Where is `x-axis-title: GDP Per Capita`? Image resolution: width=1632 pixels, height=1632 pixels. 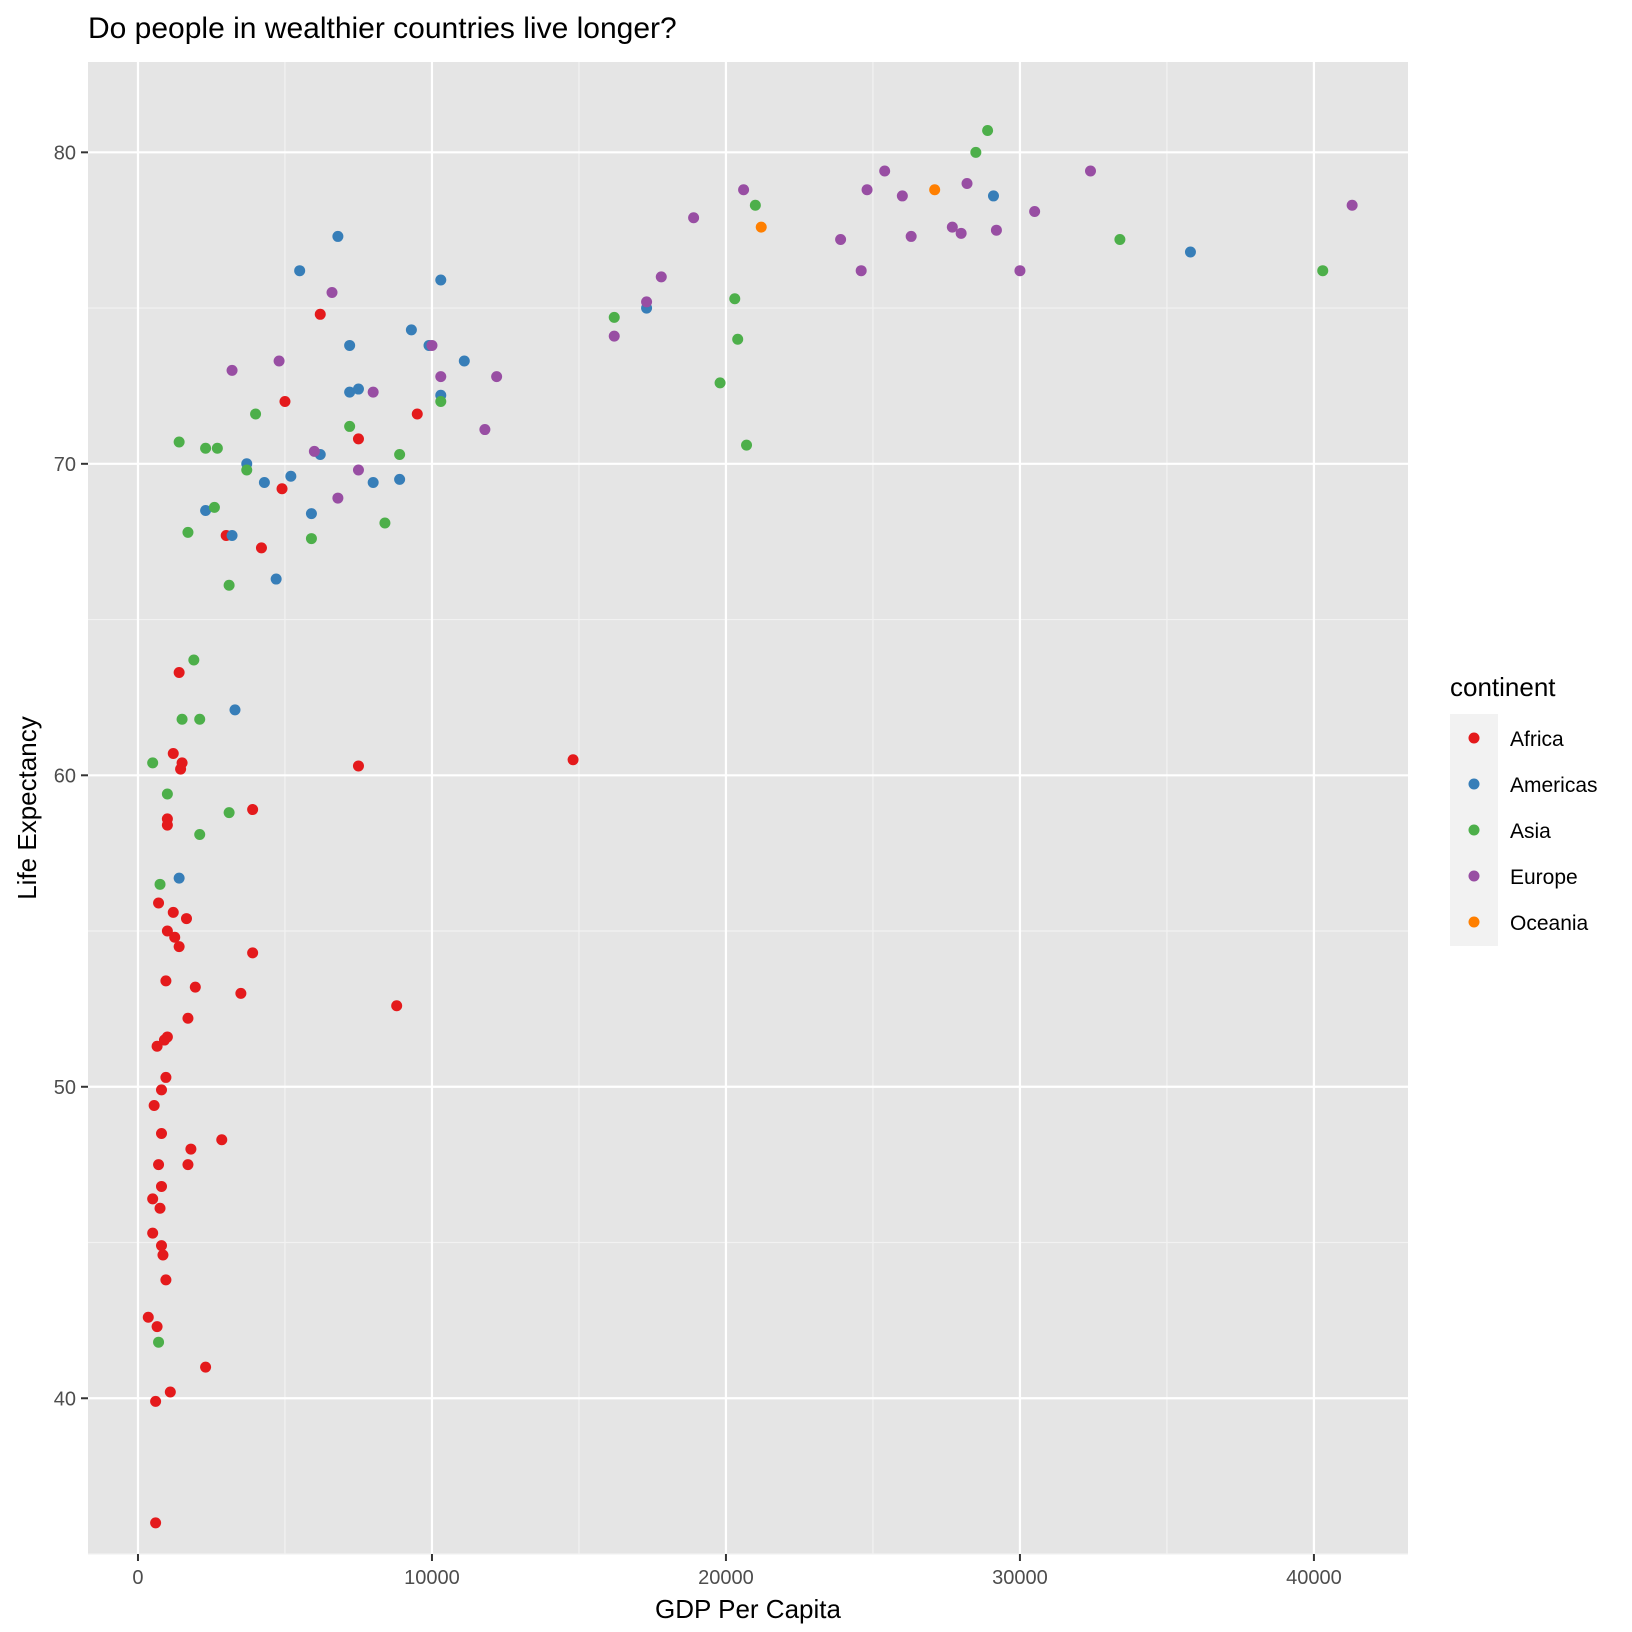
x-axis-title: GDP Per Capita is located at coordinates (748, 1609).